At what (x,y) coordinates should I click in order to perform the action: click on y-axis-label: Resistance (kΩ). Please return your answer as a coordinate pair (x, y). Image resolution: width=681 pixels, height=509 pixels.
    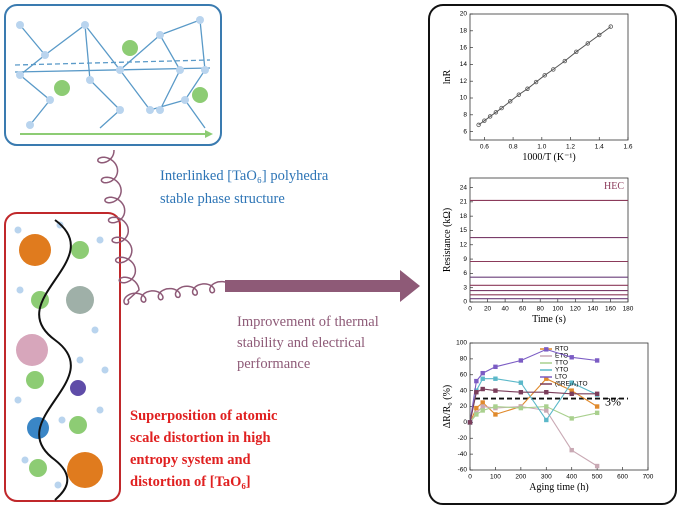
    Looking at the image, I should click on (447, 240).